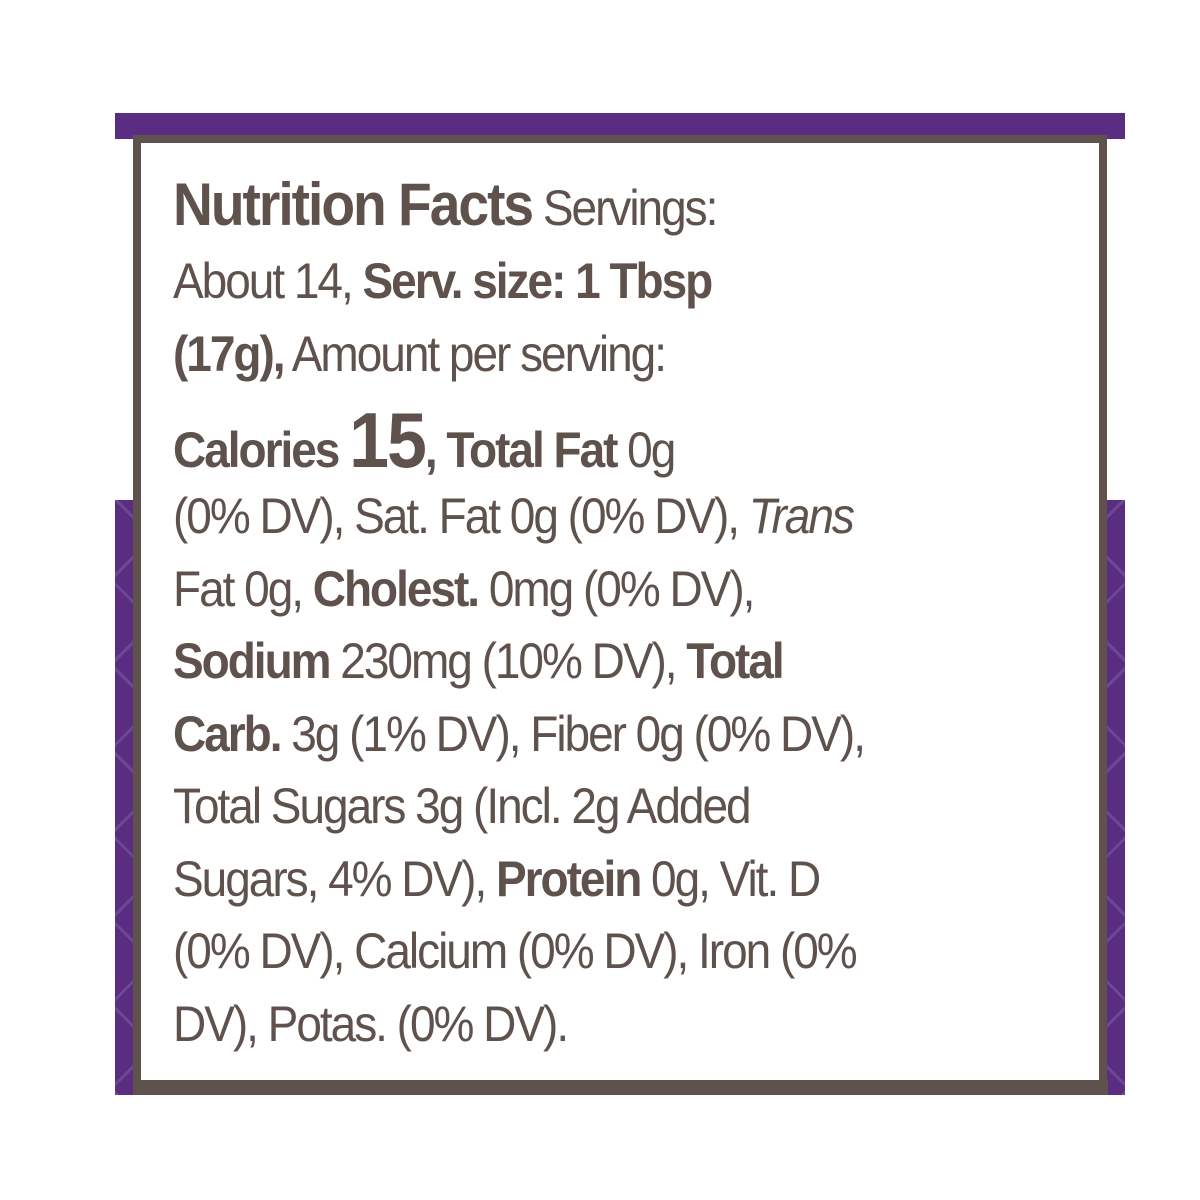 This screenshot has height=1200, width=1200. Describe the element at coordinates (229, 353) in the screenshot. I see `label-text-segment: (17g),` at that location.